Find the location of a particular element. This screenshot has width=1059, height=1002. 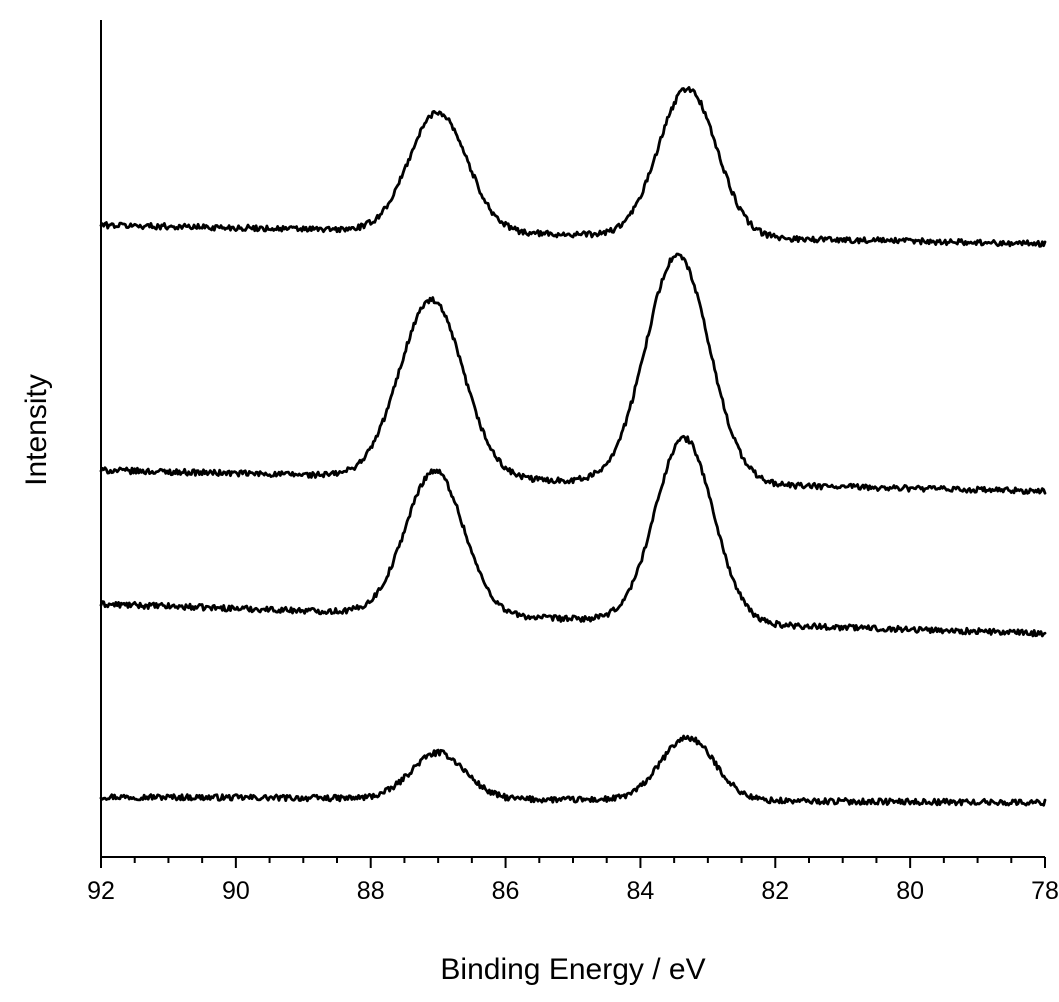

x-tick-label: 90 is located at coordinates (236, 891).